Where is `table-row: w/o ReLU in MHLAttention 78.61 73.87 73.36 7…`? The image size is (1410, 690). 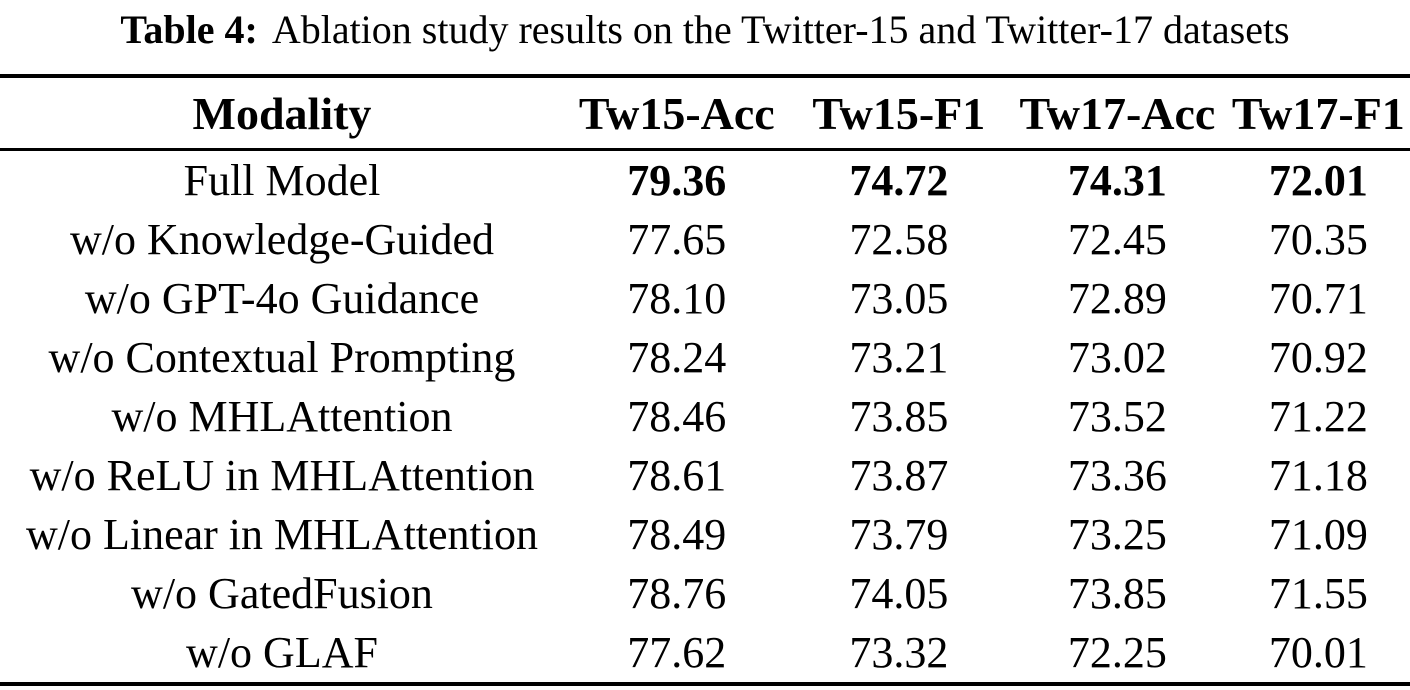
table-row: w/o ReLU in MHLAttention 78.61 73.87 73.36 7… is located at coordinates (705, 475).